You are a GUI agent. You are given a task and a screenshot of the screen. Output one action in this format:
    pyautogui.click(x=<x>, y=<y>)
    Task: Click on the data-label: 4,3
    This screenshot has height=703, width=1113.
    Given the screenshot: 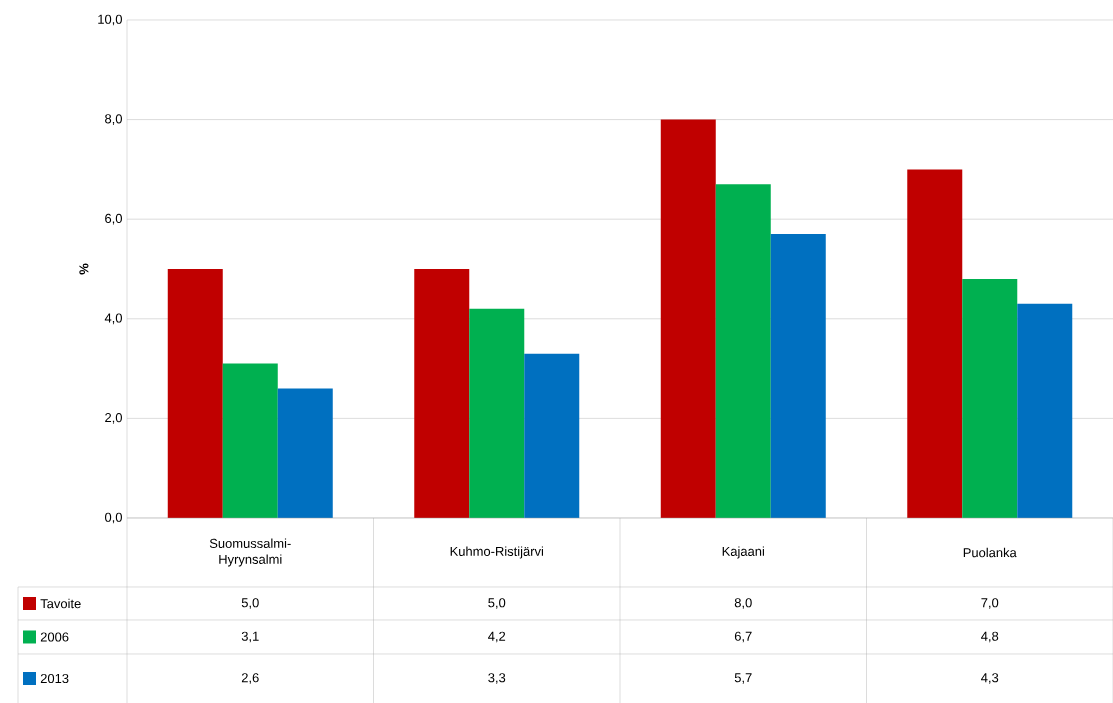 What is the action you would take?
    pyautogui.click(x=990, y=678)
    